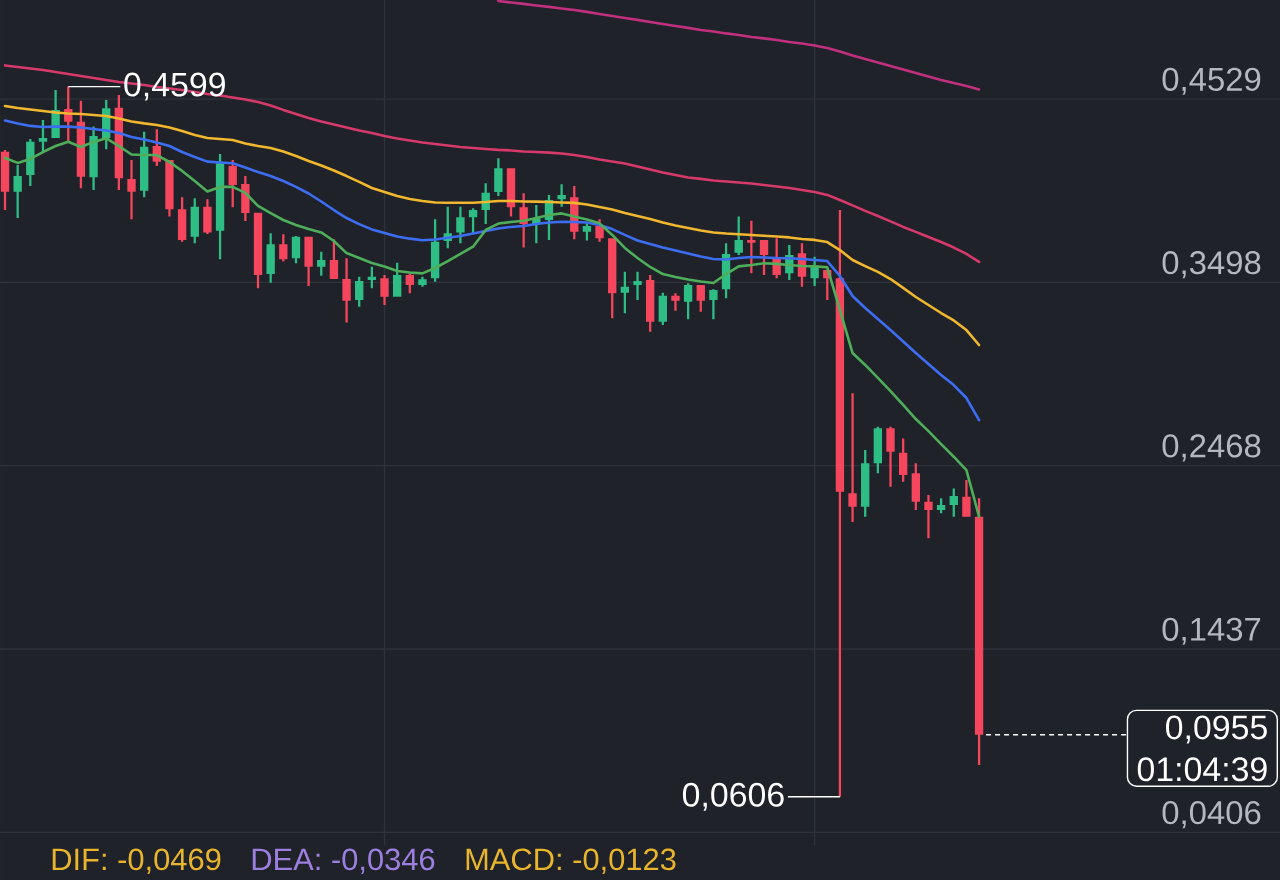 This screenshot has width=1280, height=880. What do you see at coordinates (1216, 729) in the screenshot?
I see `ref-line-label: 0,0955` at bounding box center [1216, 729].